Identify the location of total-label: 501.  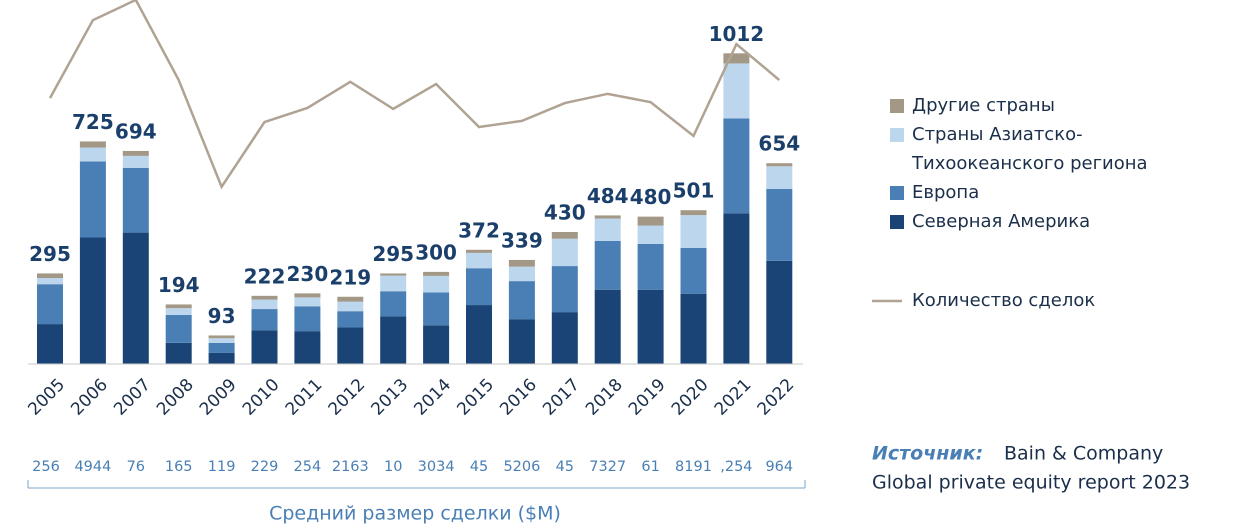
(694, 191).